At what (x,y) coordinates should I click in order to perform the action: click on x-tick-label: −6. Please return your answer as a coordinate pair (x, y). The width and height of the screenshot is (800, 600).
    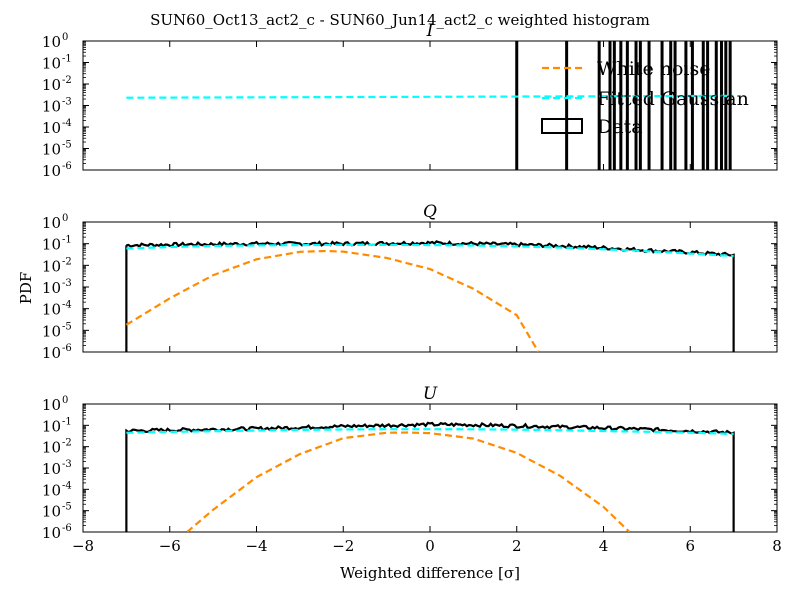
    Looking at the image, I should click on (170, 546).